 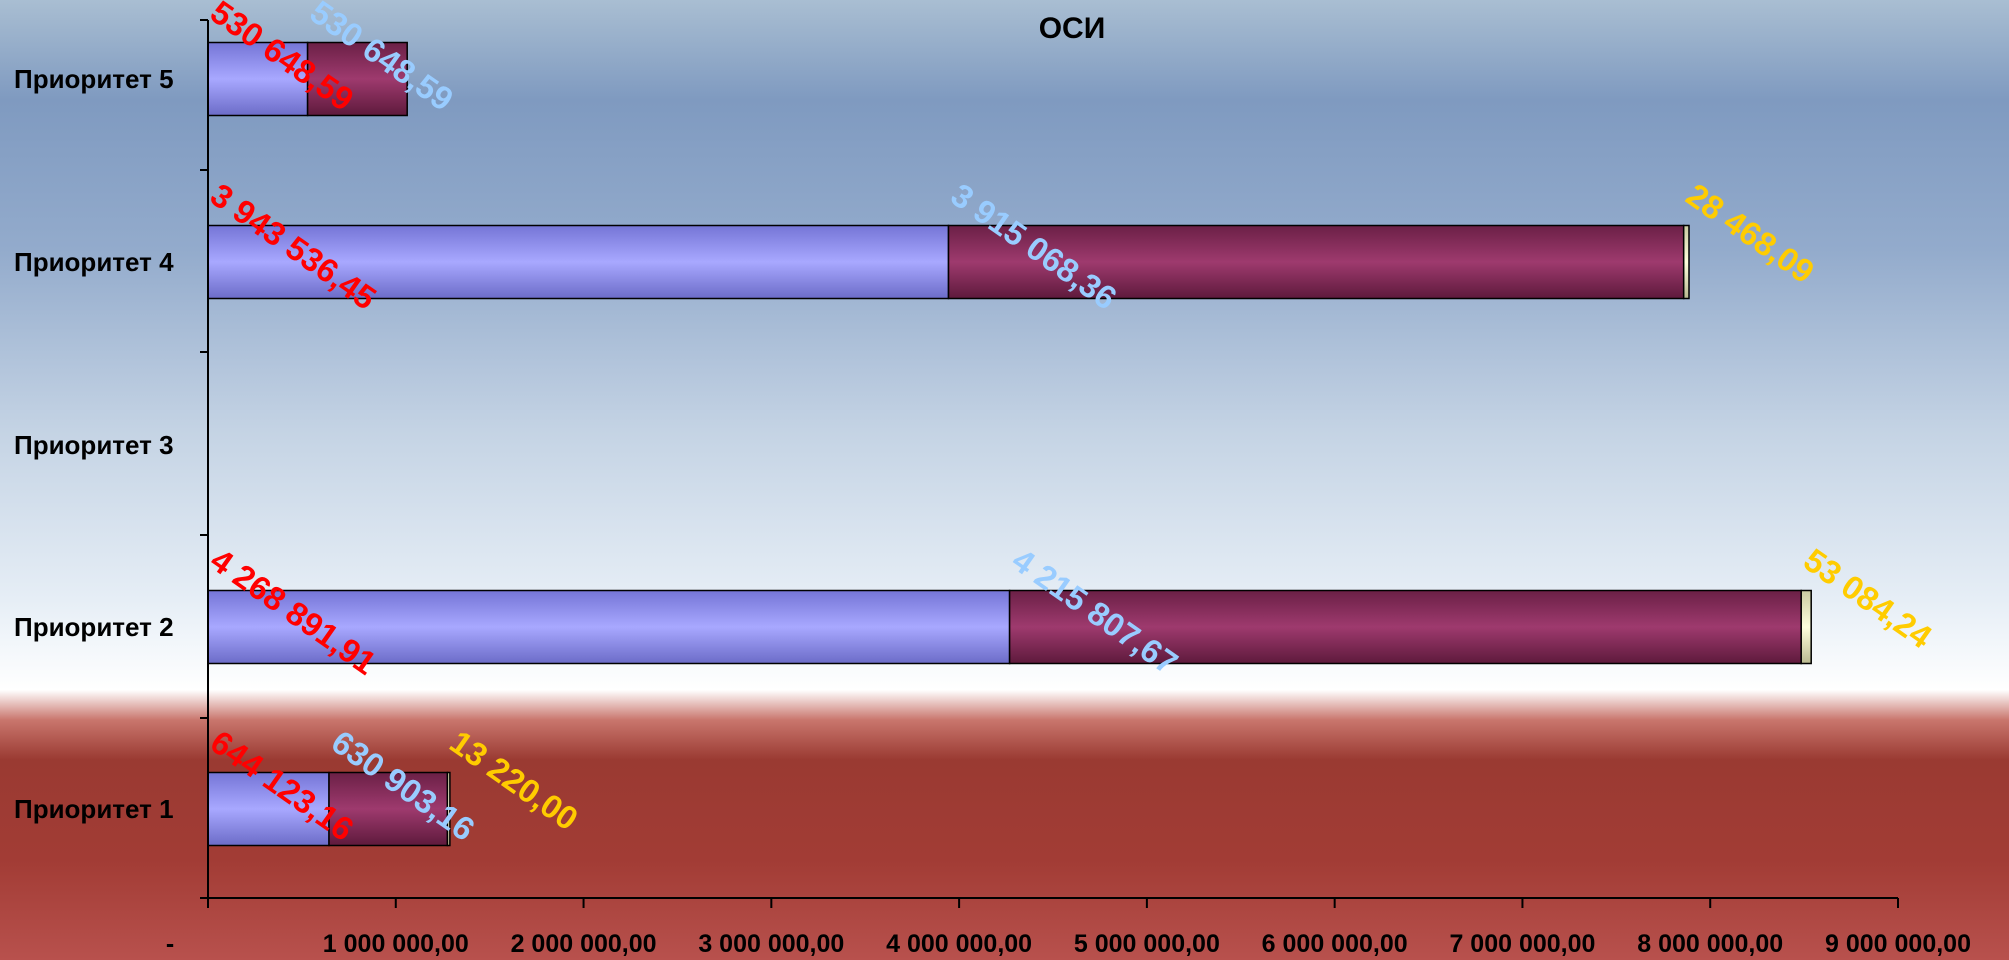 What do you see at coordinates (959, 944) in the screenshot?
I see `x-tick-label-4: 4 000 000,00` at bounding box center [959, 944].